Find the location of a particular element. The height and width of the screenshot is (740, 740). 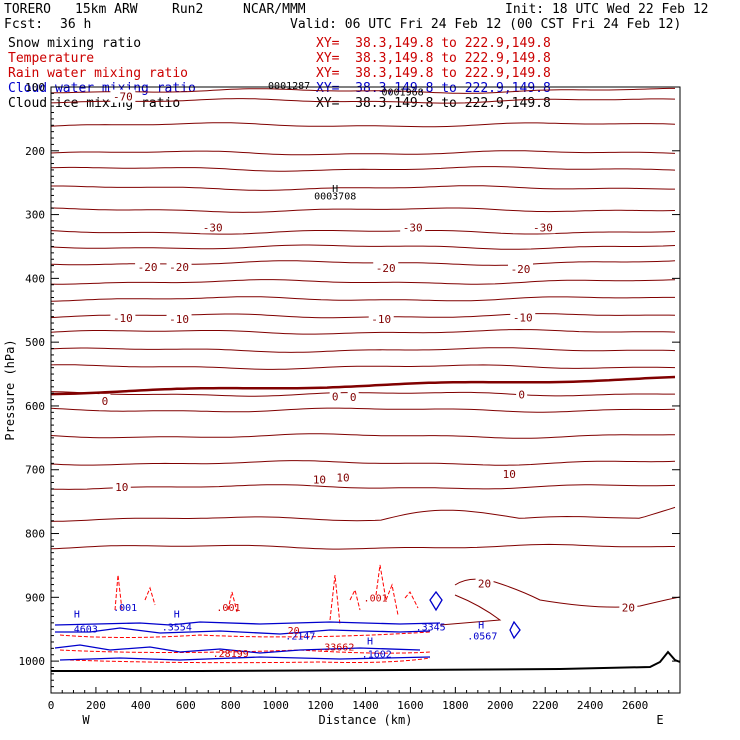

legend-xy-rain: XY= 38.3,149.8 to 222.9,149.8 is located at coordinates (433, 73).